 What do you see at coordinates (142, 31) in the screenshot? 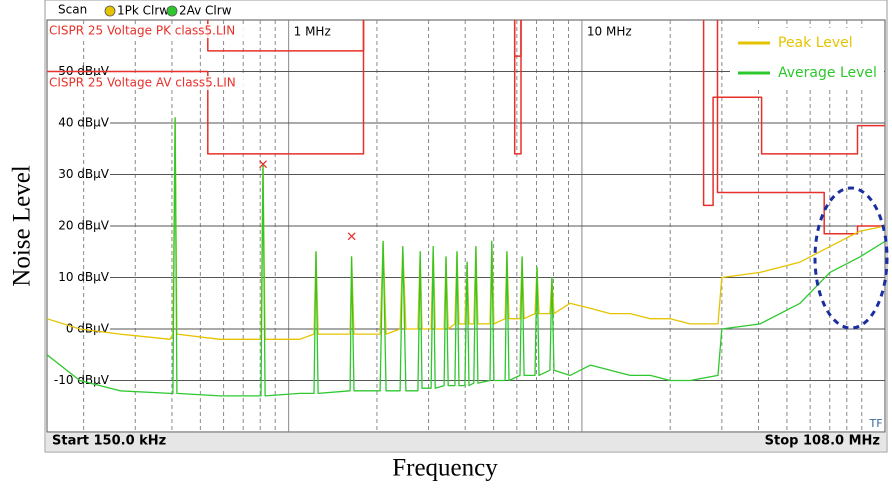
I see `limit-label: CISPR 25 Voltage PK class5.LIN` at bounding box center [142, 31].